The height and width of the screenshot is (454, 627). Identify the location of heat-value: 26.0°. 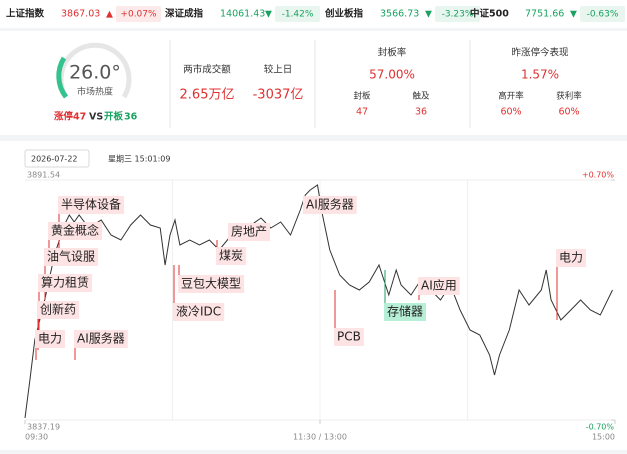
(95, 73).